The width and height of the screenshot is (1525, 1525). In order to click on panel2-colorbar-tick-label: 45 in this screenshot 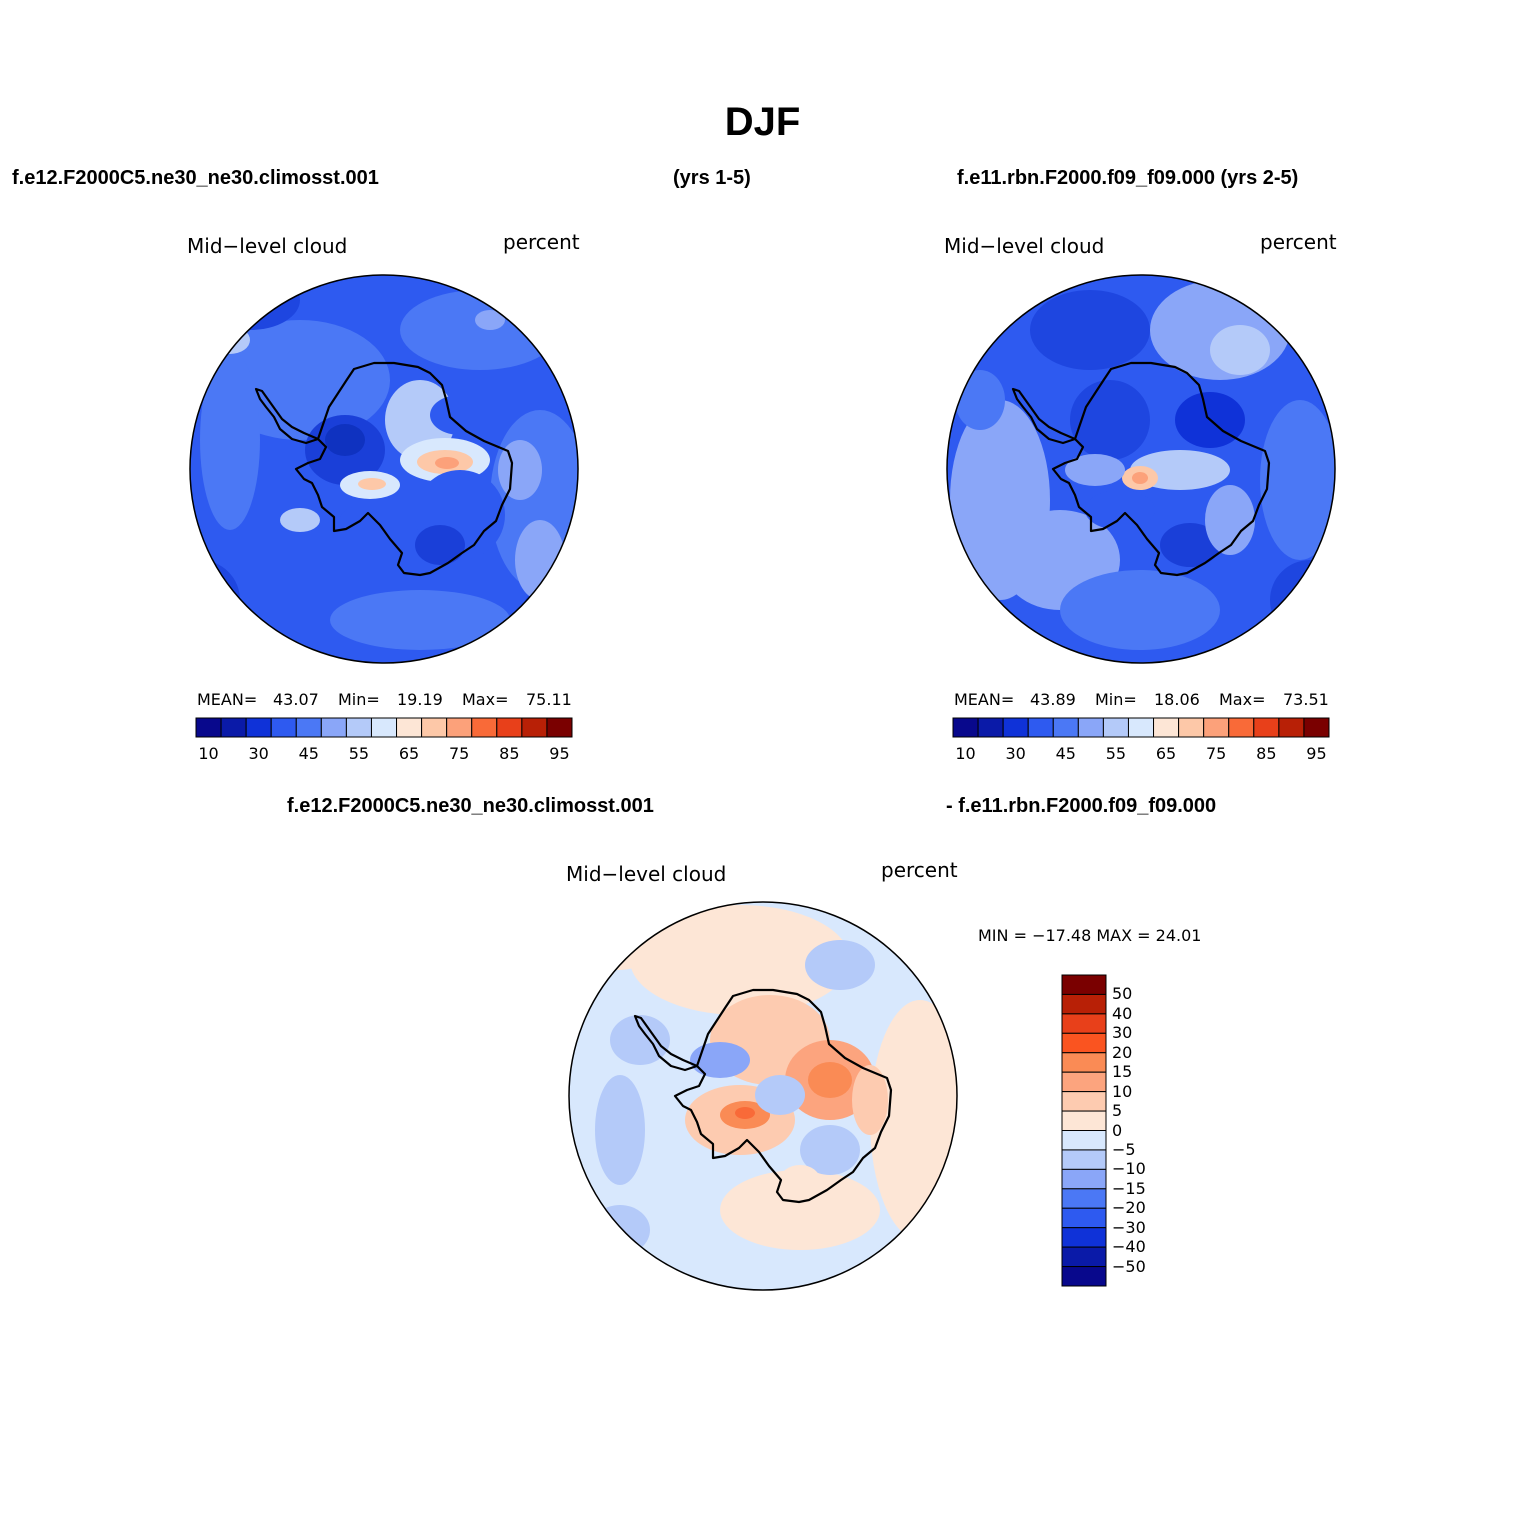, I will do `click(1065, 753)`.